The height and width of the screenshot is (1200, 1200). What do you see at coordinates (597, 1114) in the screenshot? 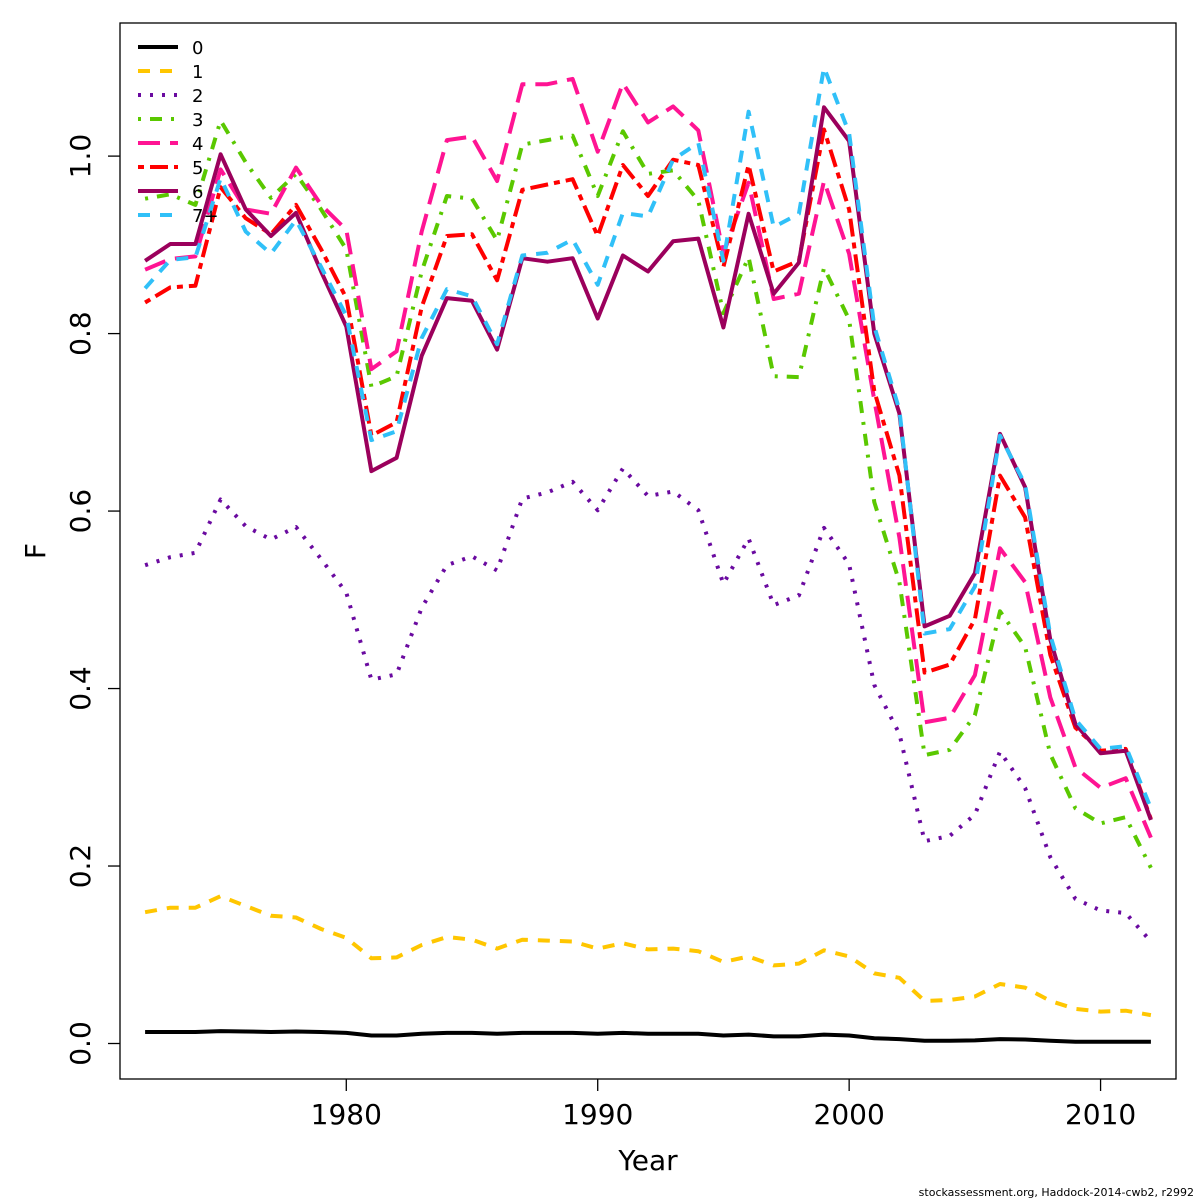
I see `x-tick-label: 1990` at bounding box center [597, 1114].